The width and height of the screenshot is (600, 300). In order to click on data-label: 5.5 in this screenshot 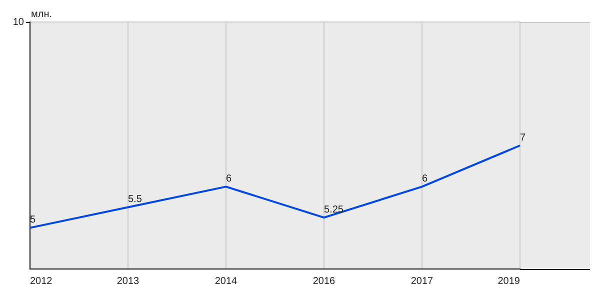, I will do `click(135, 199)`.